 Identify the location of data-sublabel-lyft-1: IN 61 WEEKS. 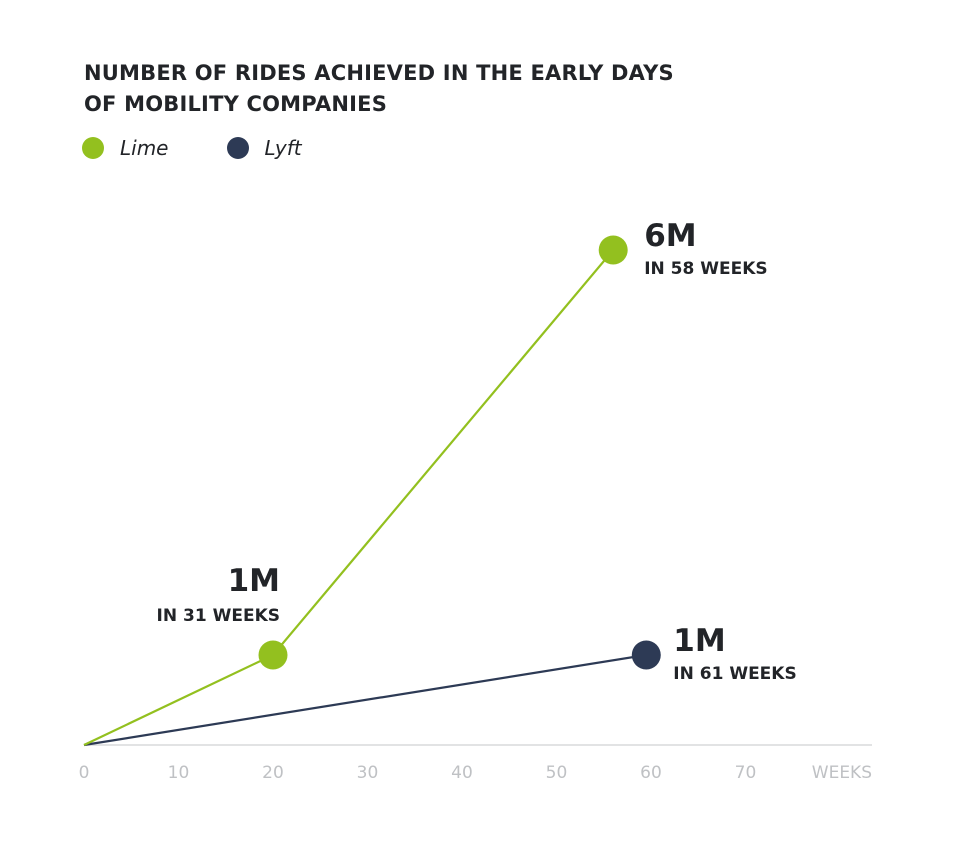
(734, 674).